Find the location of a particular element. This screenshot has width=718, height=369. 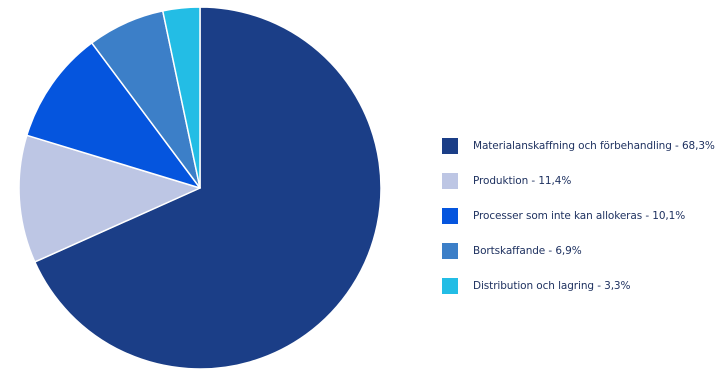

legend-label: Distribution och lagring - 3,3% is located at coordinates (552, 285).